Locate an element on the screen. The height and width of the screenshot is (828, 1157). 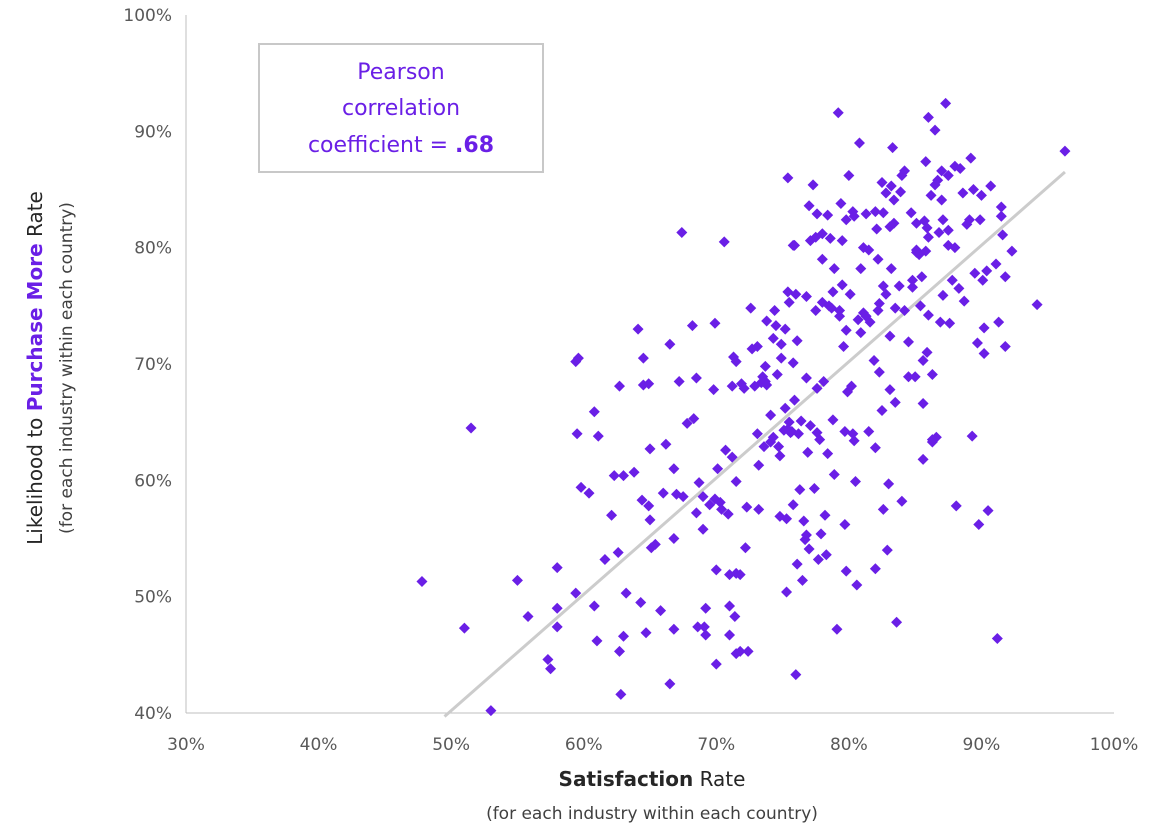
annotation-border is located at coordinates (401, 108).